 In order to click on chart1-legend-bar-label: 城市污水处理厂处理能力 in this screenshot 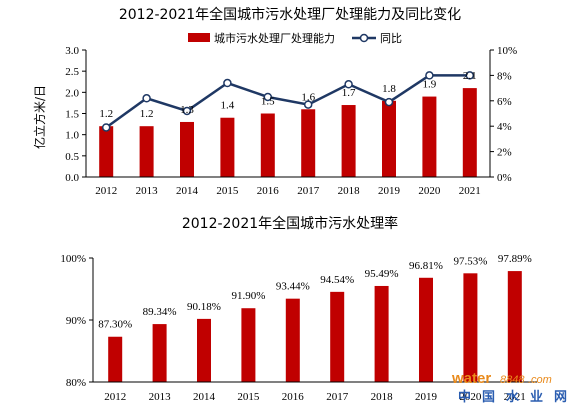, I will do `click(274, 38)`.